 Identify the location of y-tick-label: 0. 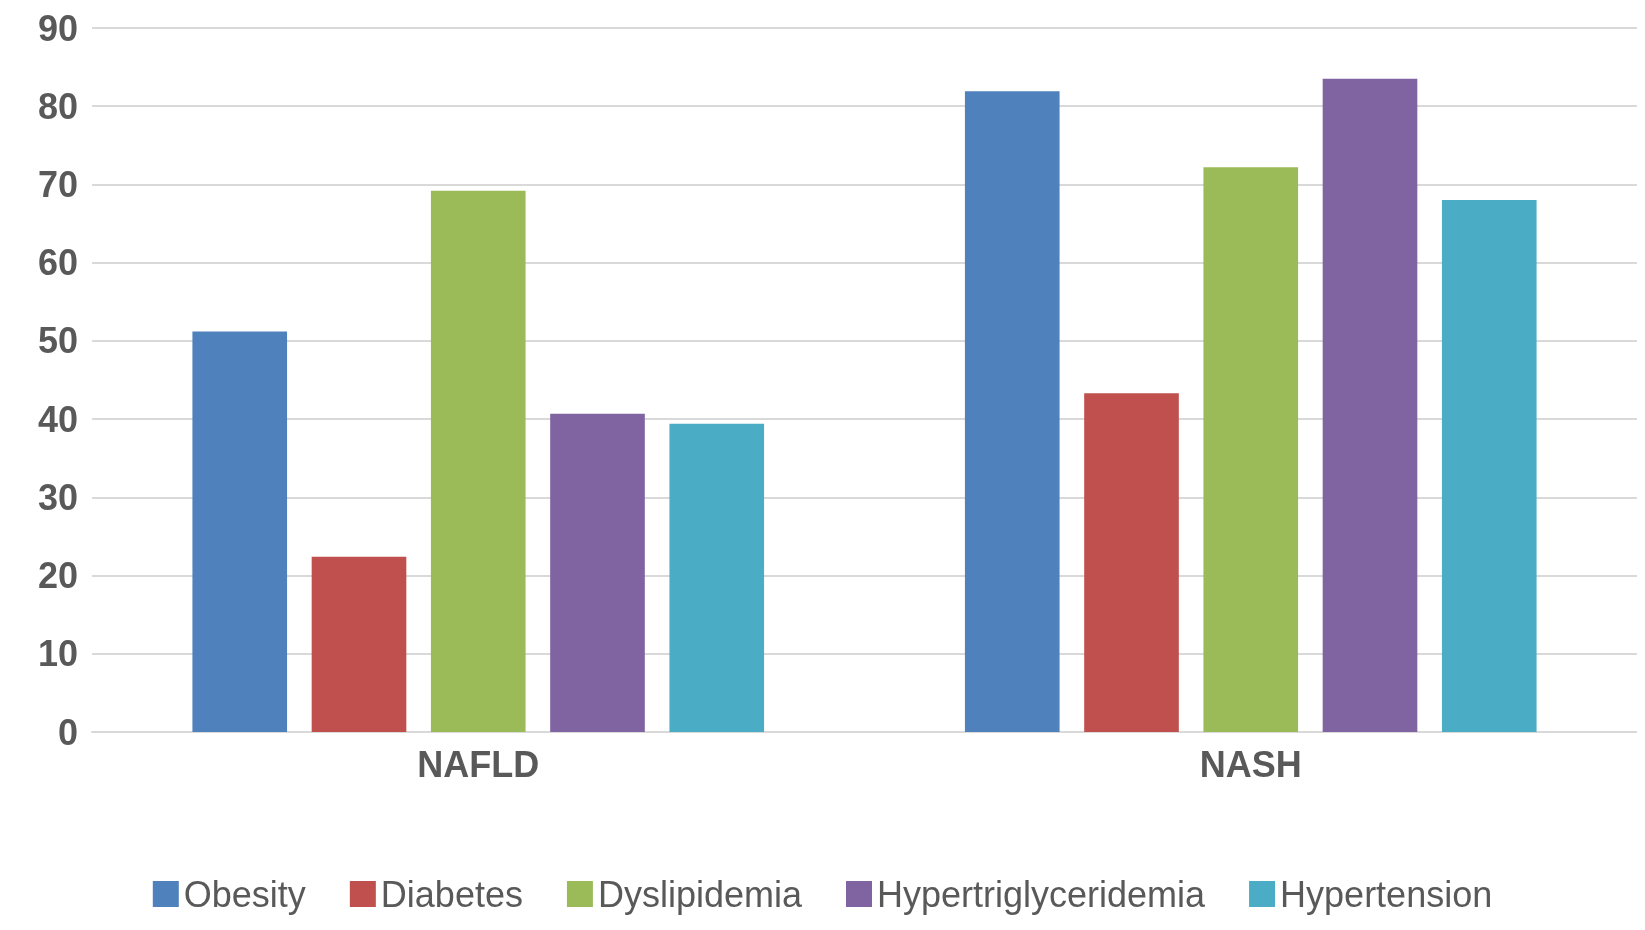
(67, 732).